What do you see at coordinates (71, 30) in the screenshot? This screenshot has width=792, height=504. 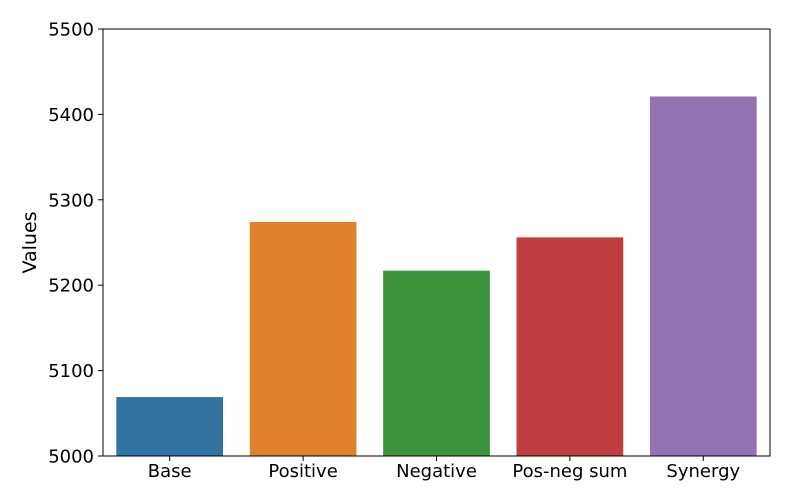 I see `y-tick-label: 5500` at bounding box center [71, 30].